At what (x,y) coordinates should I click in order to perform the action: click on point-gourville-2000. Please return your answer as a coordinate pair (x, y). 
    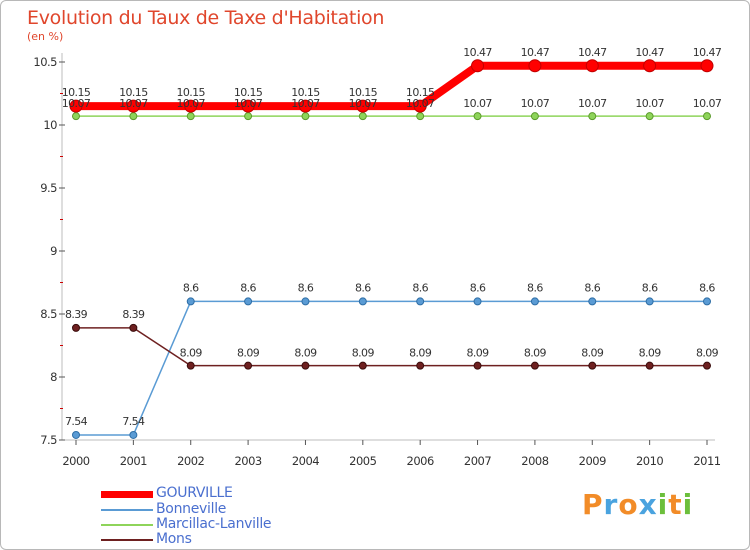
    Looking at the image, I should click on (76, 106).